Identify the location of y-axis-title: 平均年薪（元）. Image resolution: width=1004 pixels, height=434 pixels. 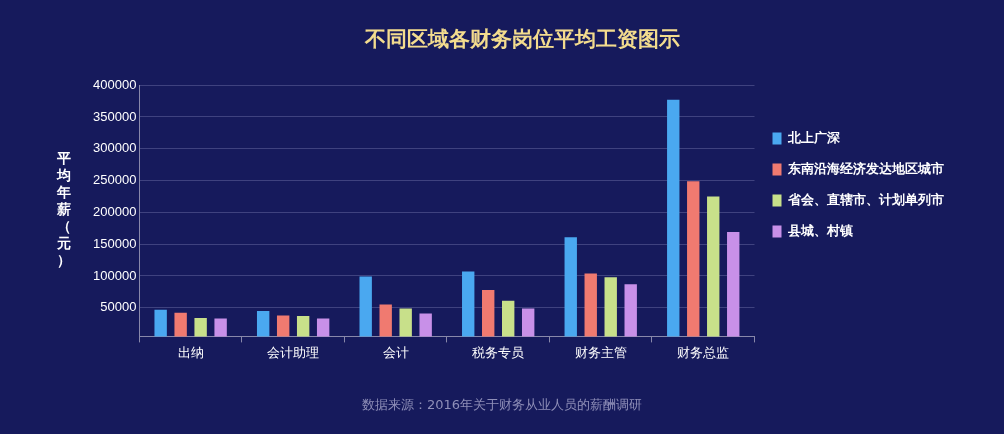
(64, 209).